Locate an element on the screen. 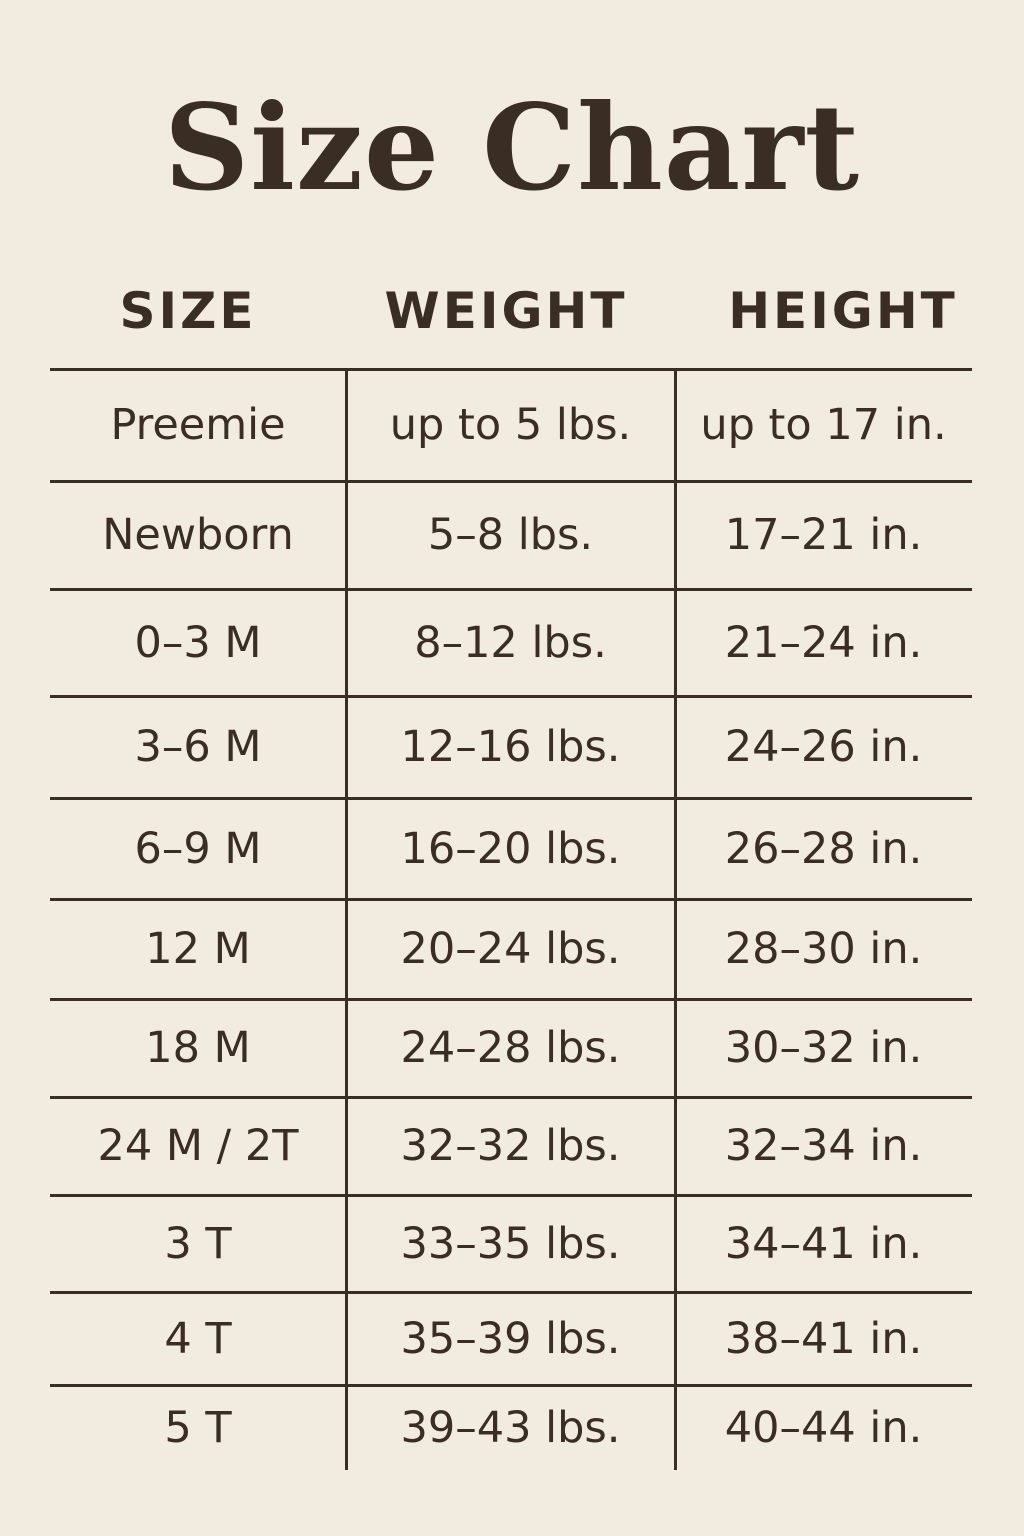 The image size is (1024, 1536). weight-cell: 39–43 lbs. is located at coordinates (510, 1427).